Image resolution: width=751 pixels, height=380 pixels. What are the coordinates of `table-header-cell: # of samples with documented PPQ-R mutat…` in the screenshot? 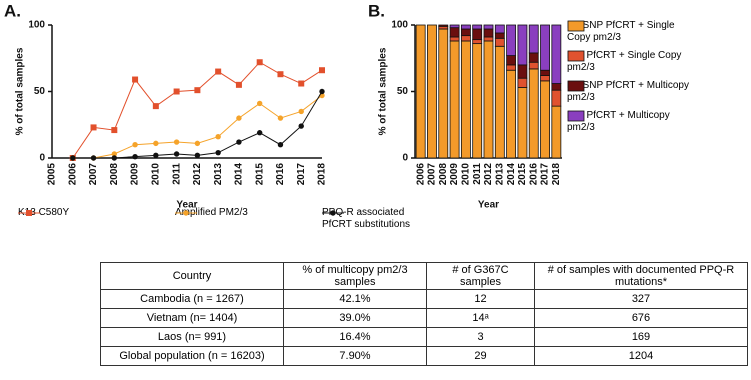 It's located at (641, 276).